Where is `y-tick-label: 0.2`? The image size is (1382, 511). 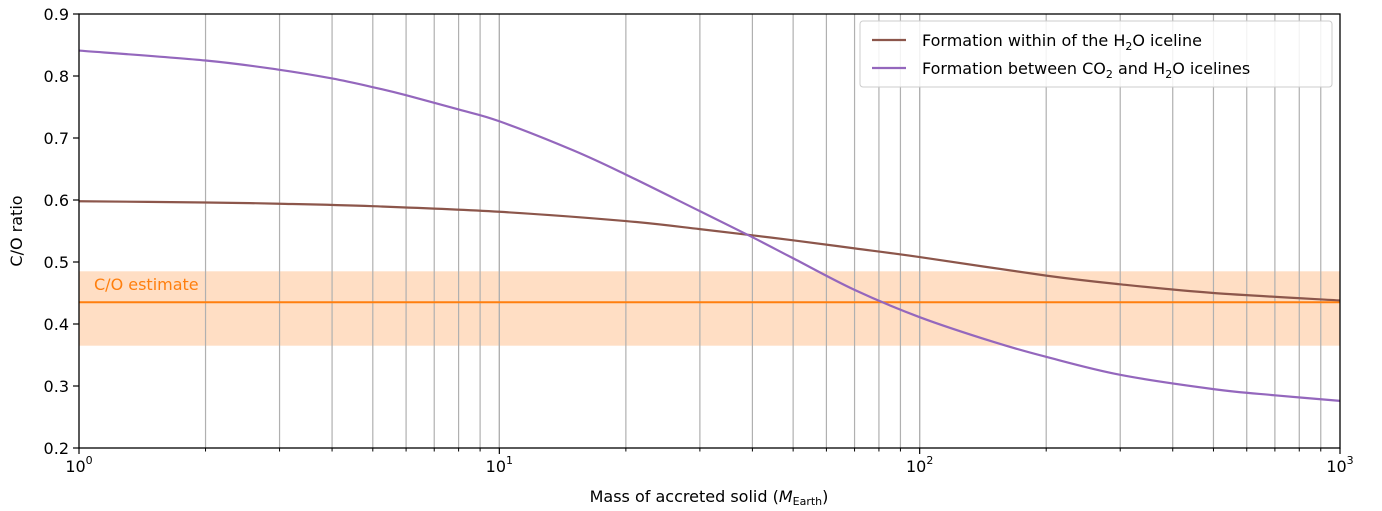
y-tick-label: 0.2 is located at coordinates (56, 448).